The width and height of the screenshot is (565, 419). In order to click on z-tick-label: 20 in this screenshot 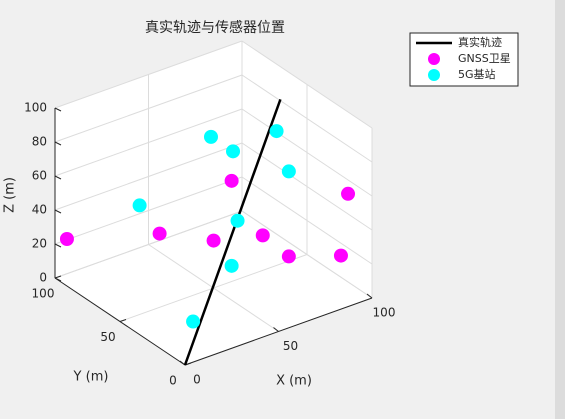, I will do `click(39, 244)`.